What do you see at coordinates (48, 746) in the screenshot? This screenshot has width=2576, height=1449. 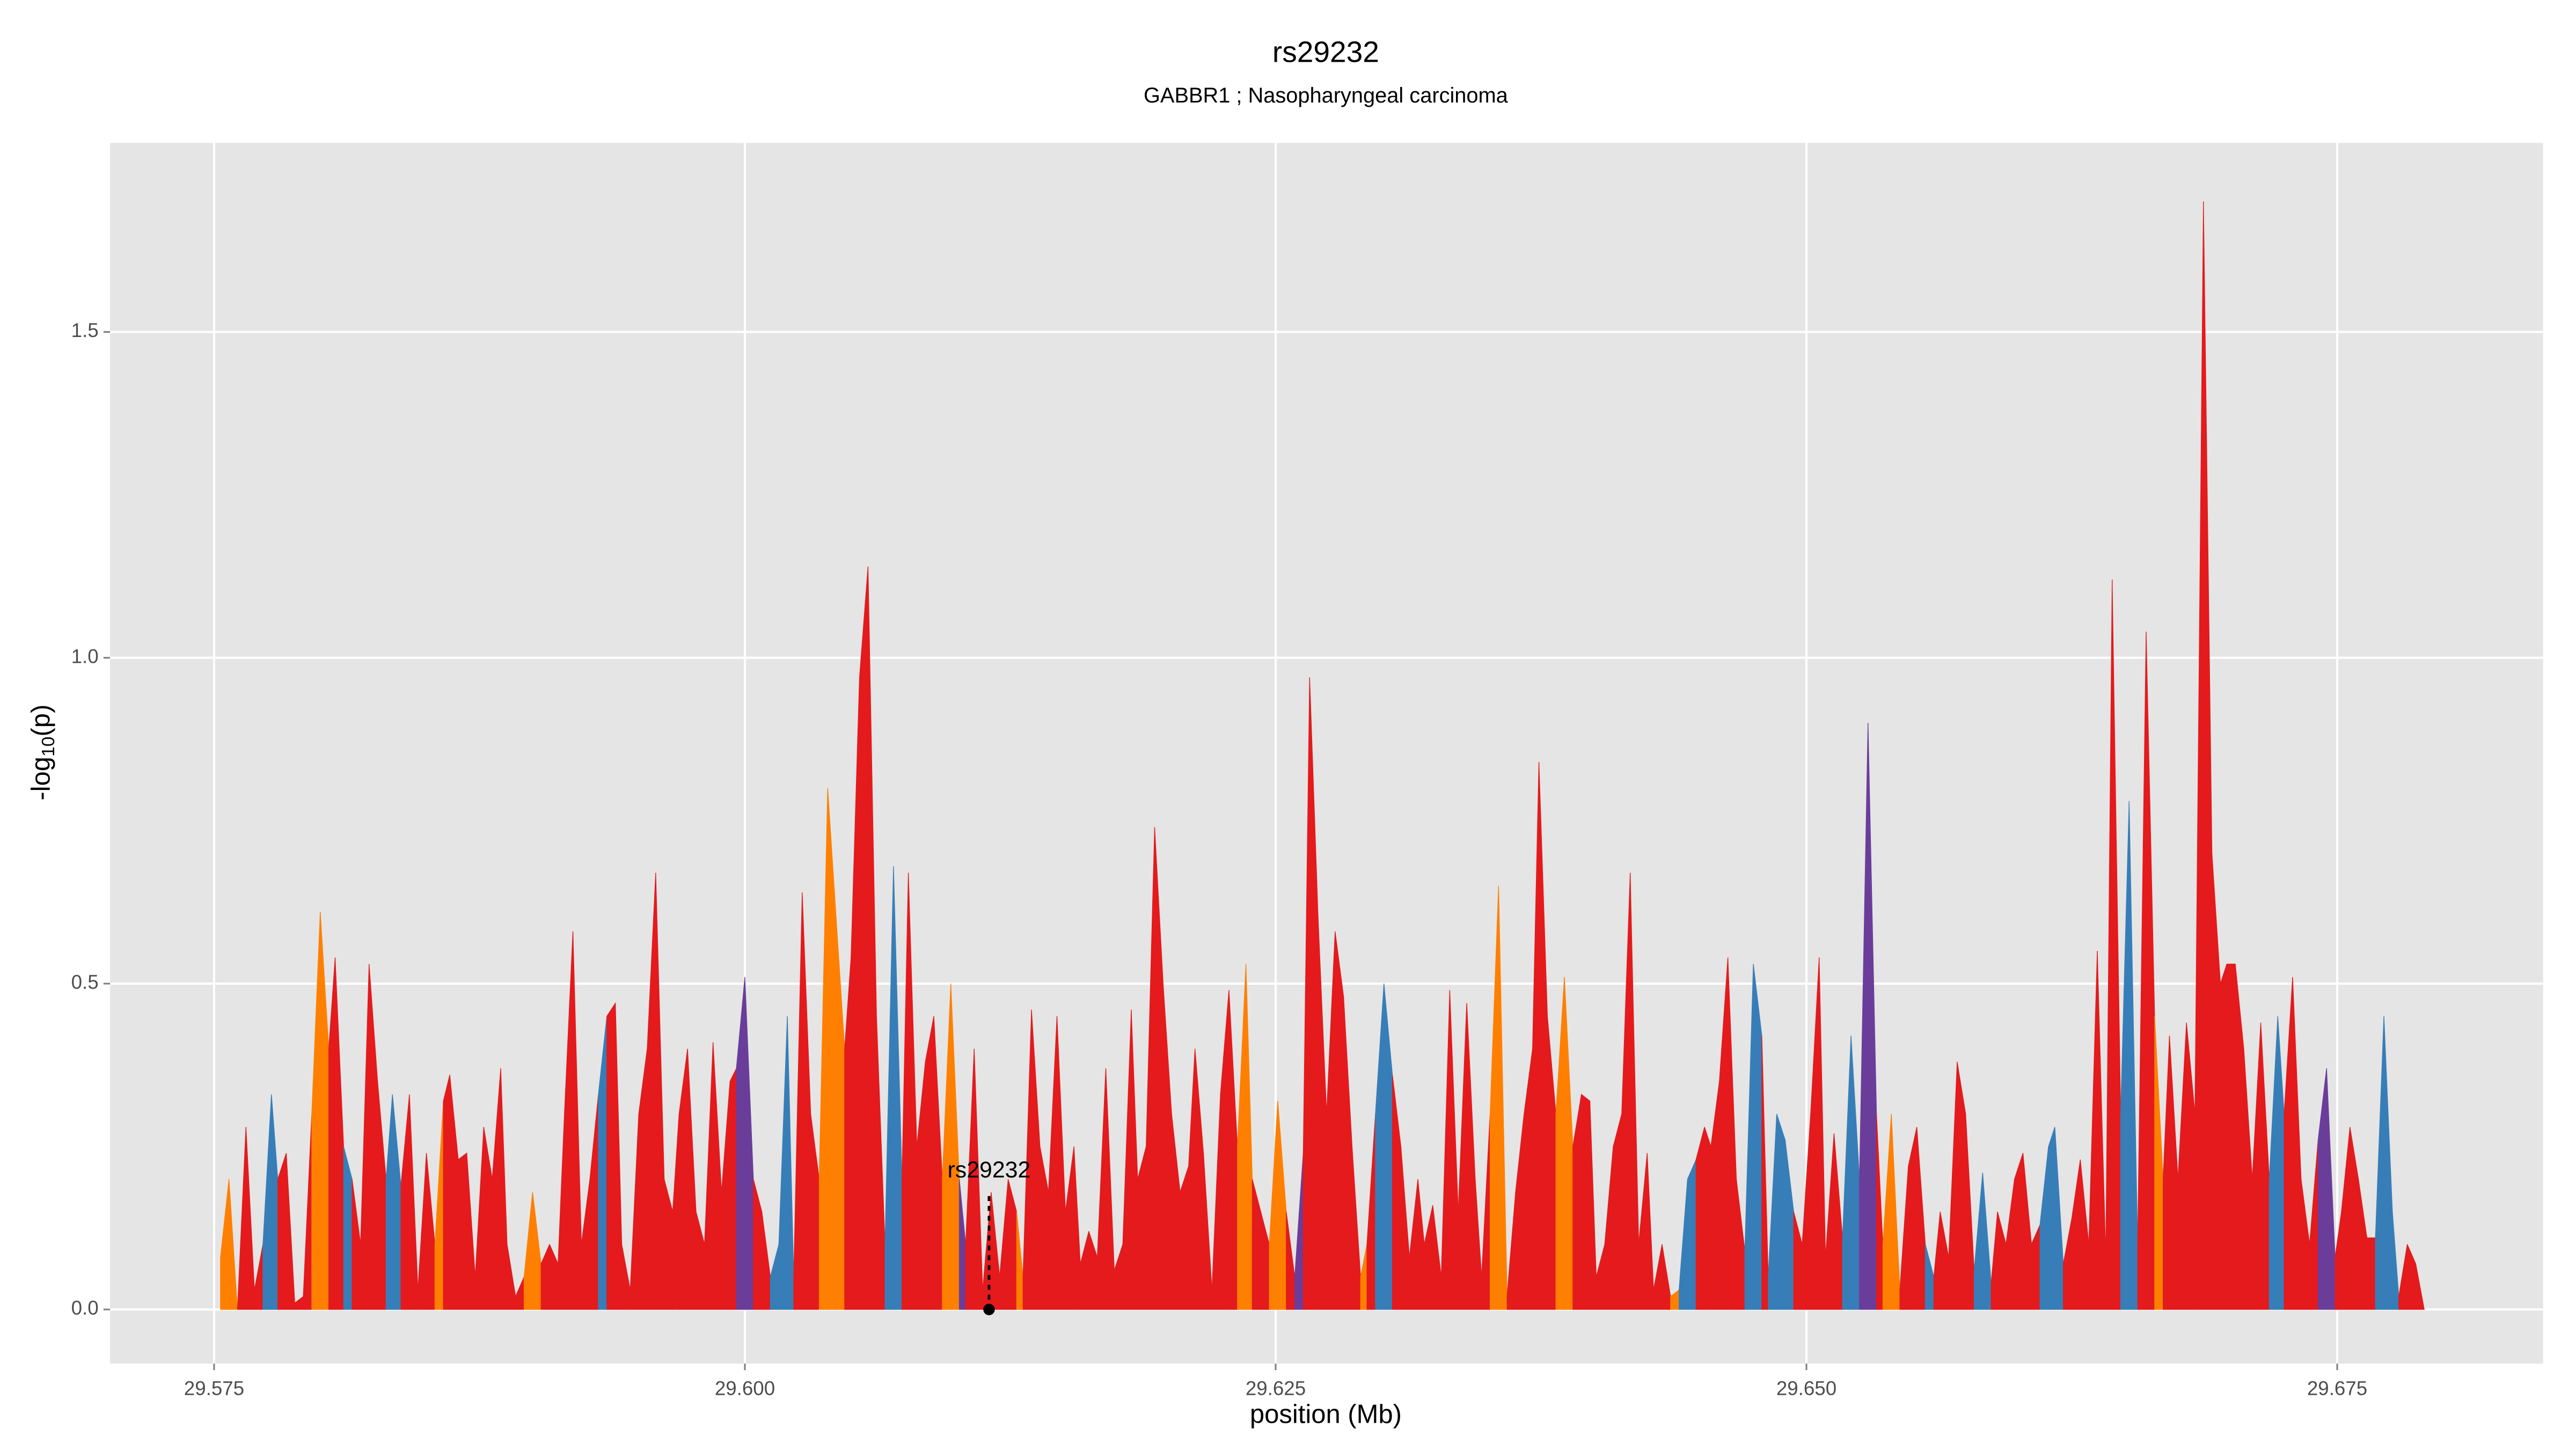 I see `y-axis-label-subscript: 10` at bounding box center [48, 746].